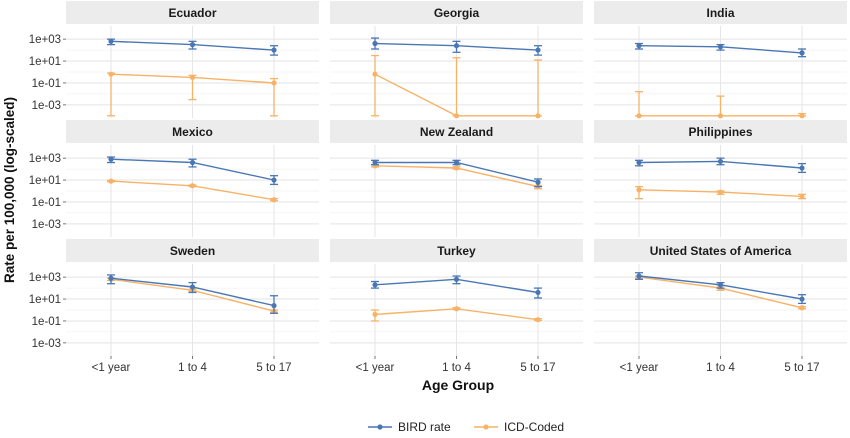  I want to click on panel-mexico: Mexico 1e-03 1e-01 1e+01 1e+03, so click(174, 178).